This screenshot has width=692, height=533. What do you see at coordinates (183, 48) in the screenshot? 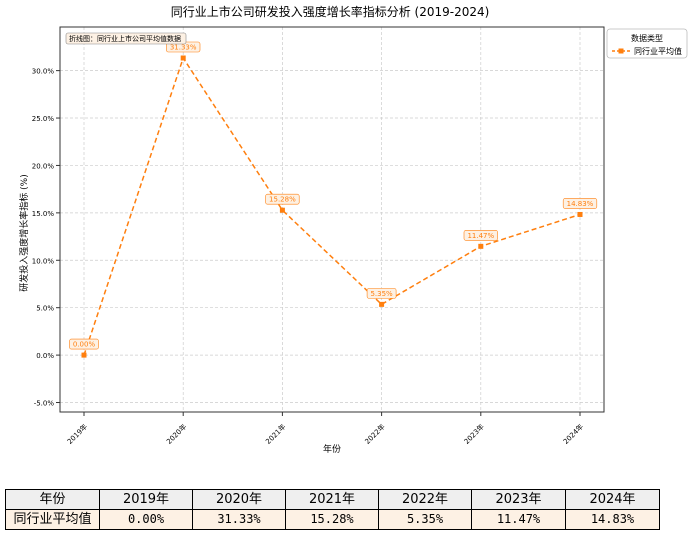
I see `data-label: 31.33%` at bounding box center [183, 48].